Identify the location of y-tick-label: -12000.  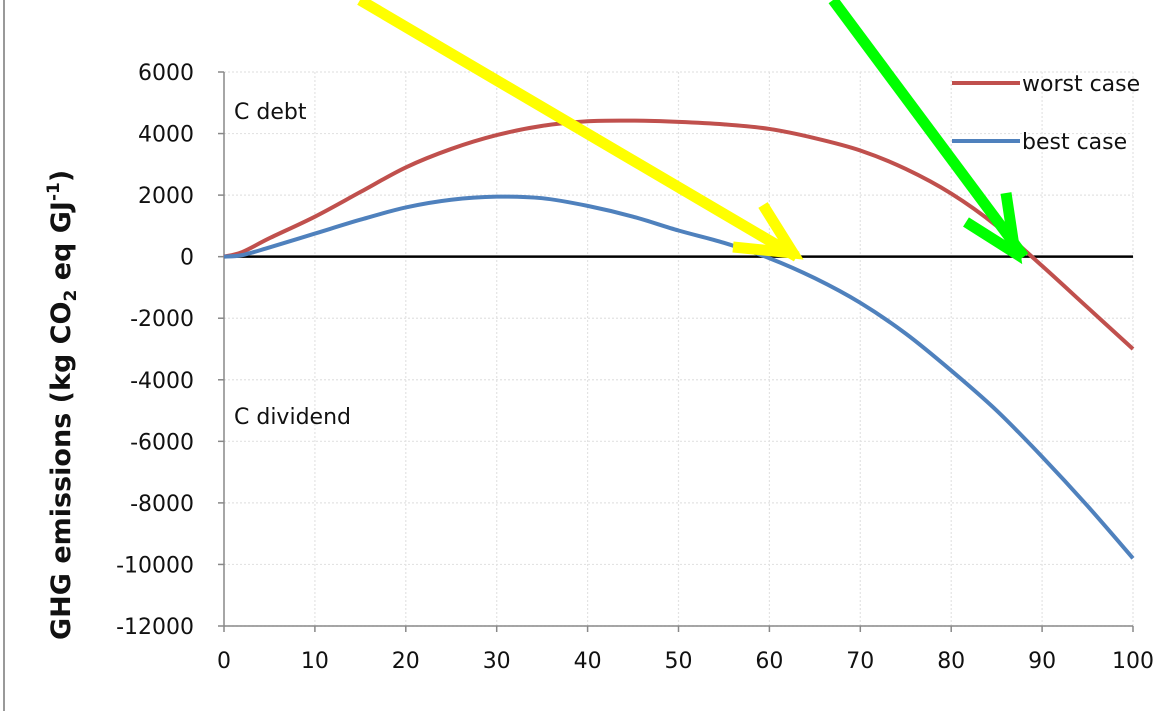
(155, 627).